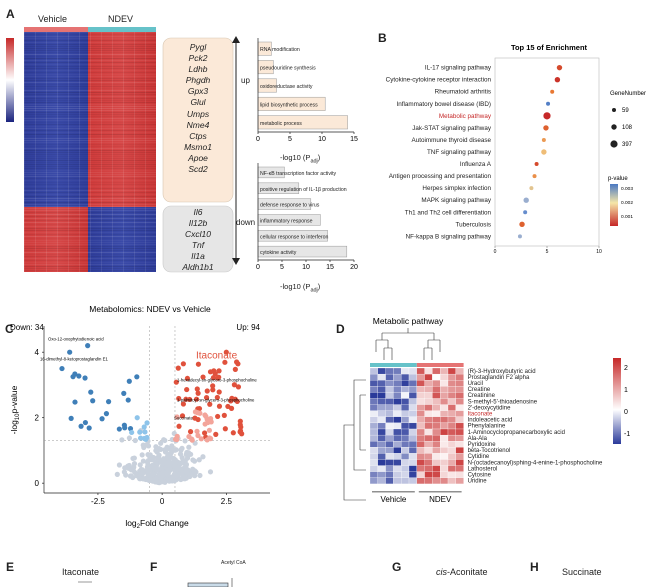 This screenshot has width=650, height=587. I want to click on panel-d-label: D, so click(340, 329).